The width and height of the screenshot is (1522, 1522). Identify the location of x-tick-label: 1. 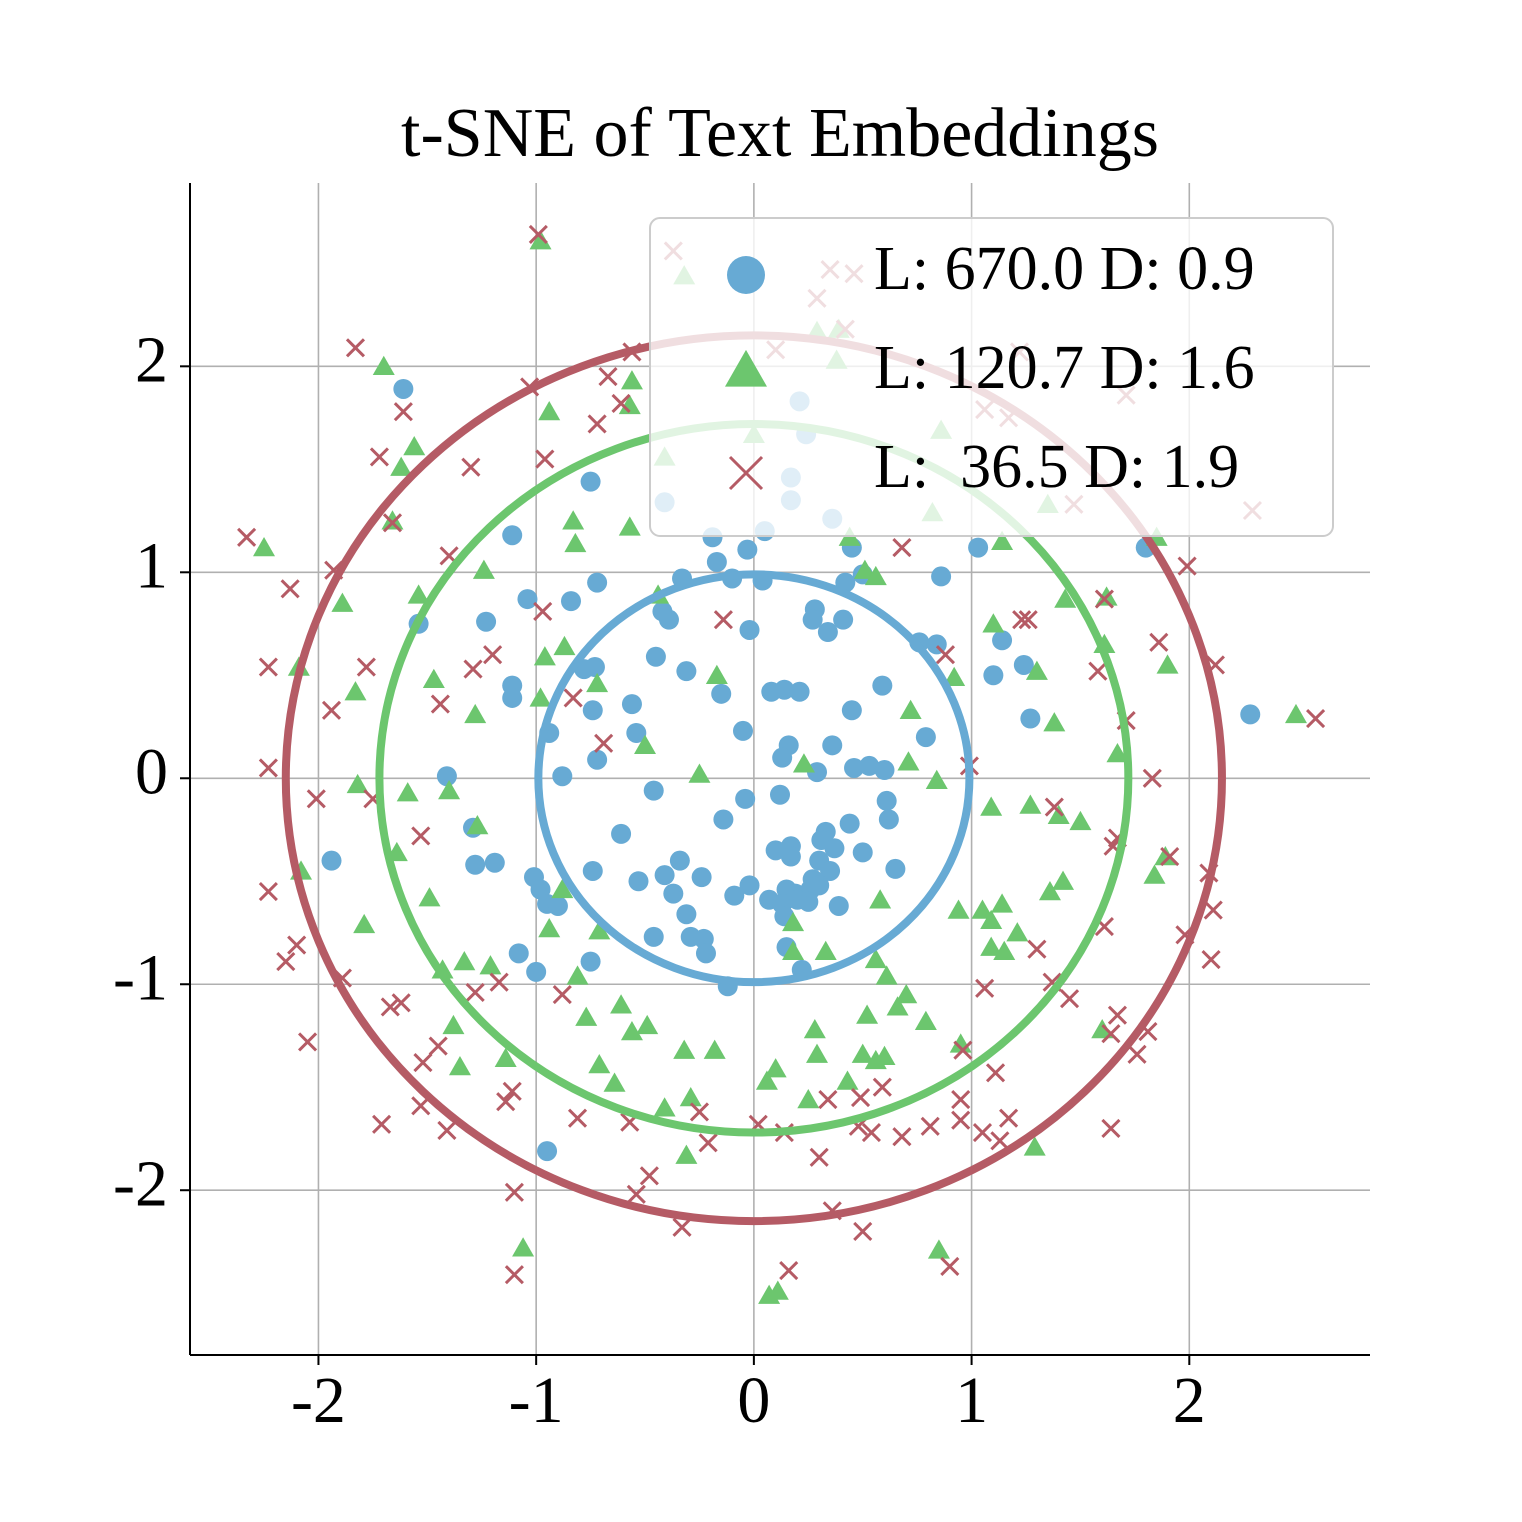
(971, 1400).